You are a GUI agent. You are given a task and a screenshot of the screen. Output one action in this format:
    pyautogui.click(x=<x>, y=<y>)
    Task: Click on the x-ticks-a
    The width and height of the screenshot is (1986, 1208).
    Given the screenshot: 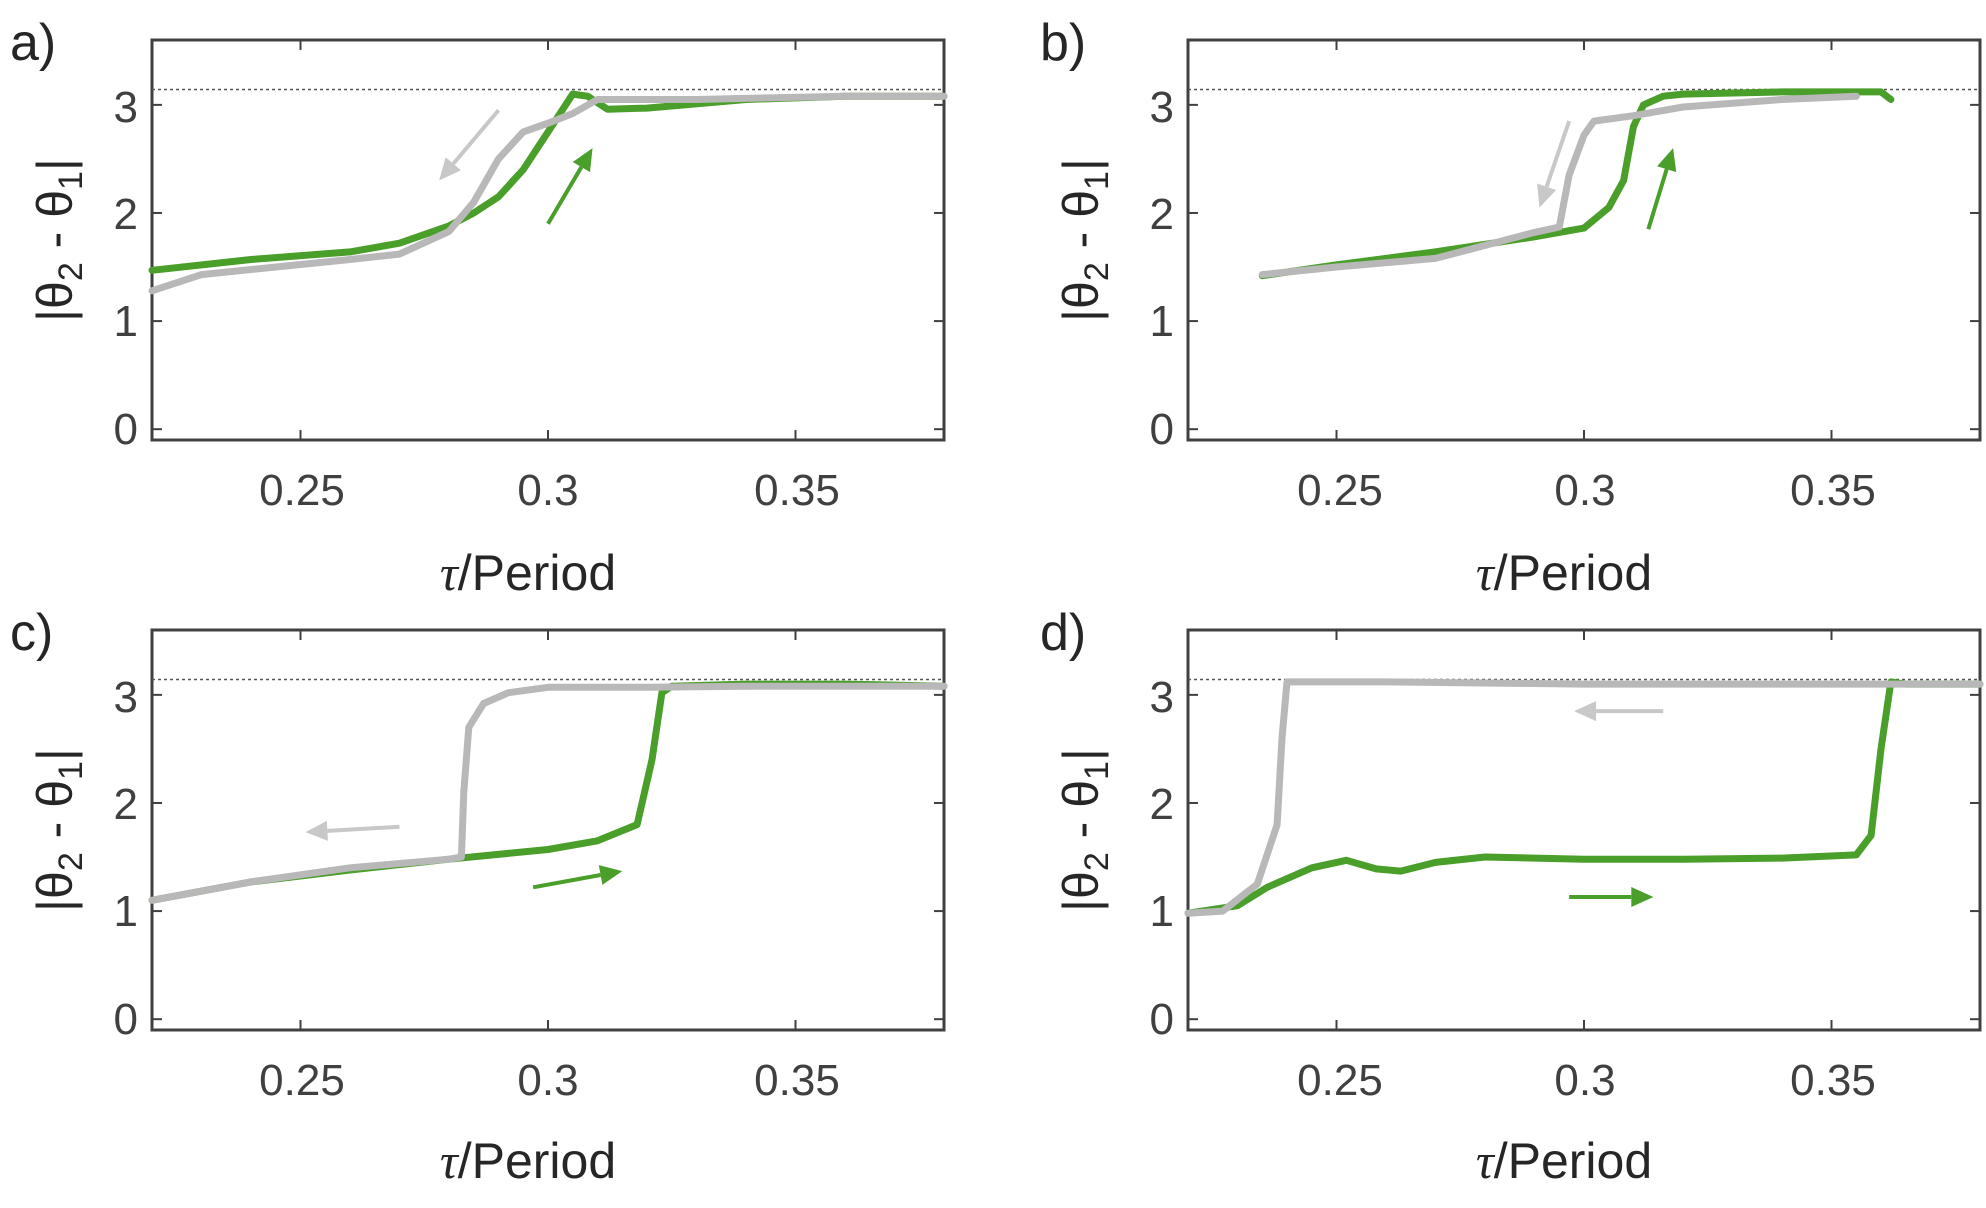 What is the action you would take?
    pyautogui.click(x=548, y=240)
    